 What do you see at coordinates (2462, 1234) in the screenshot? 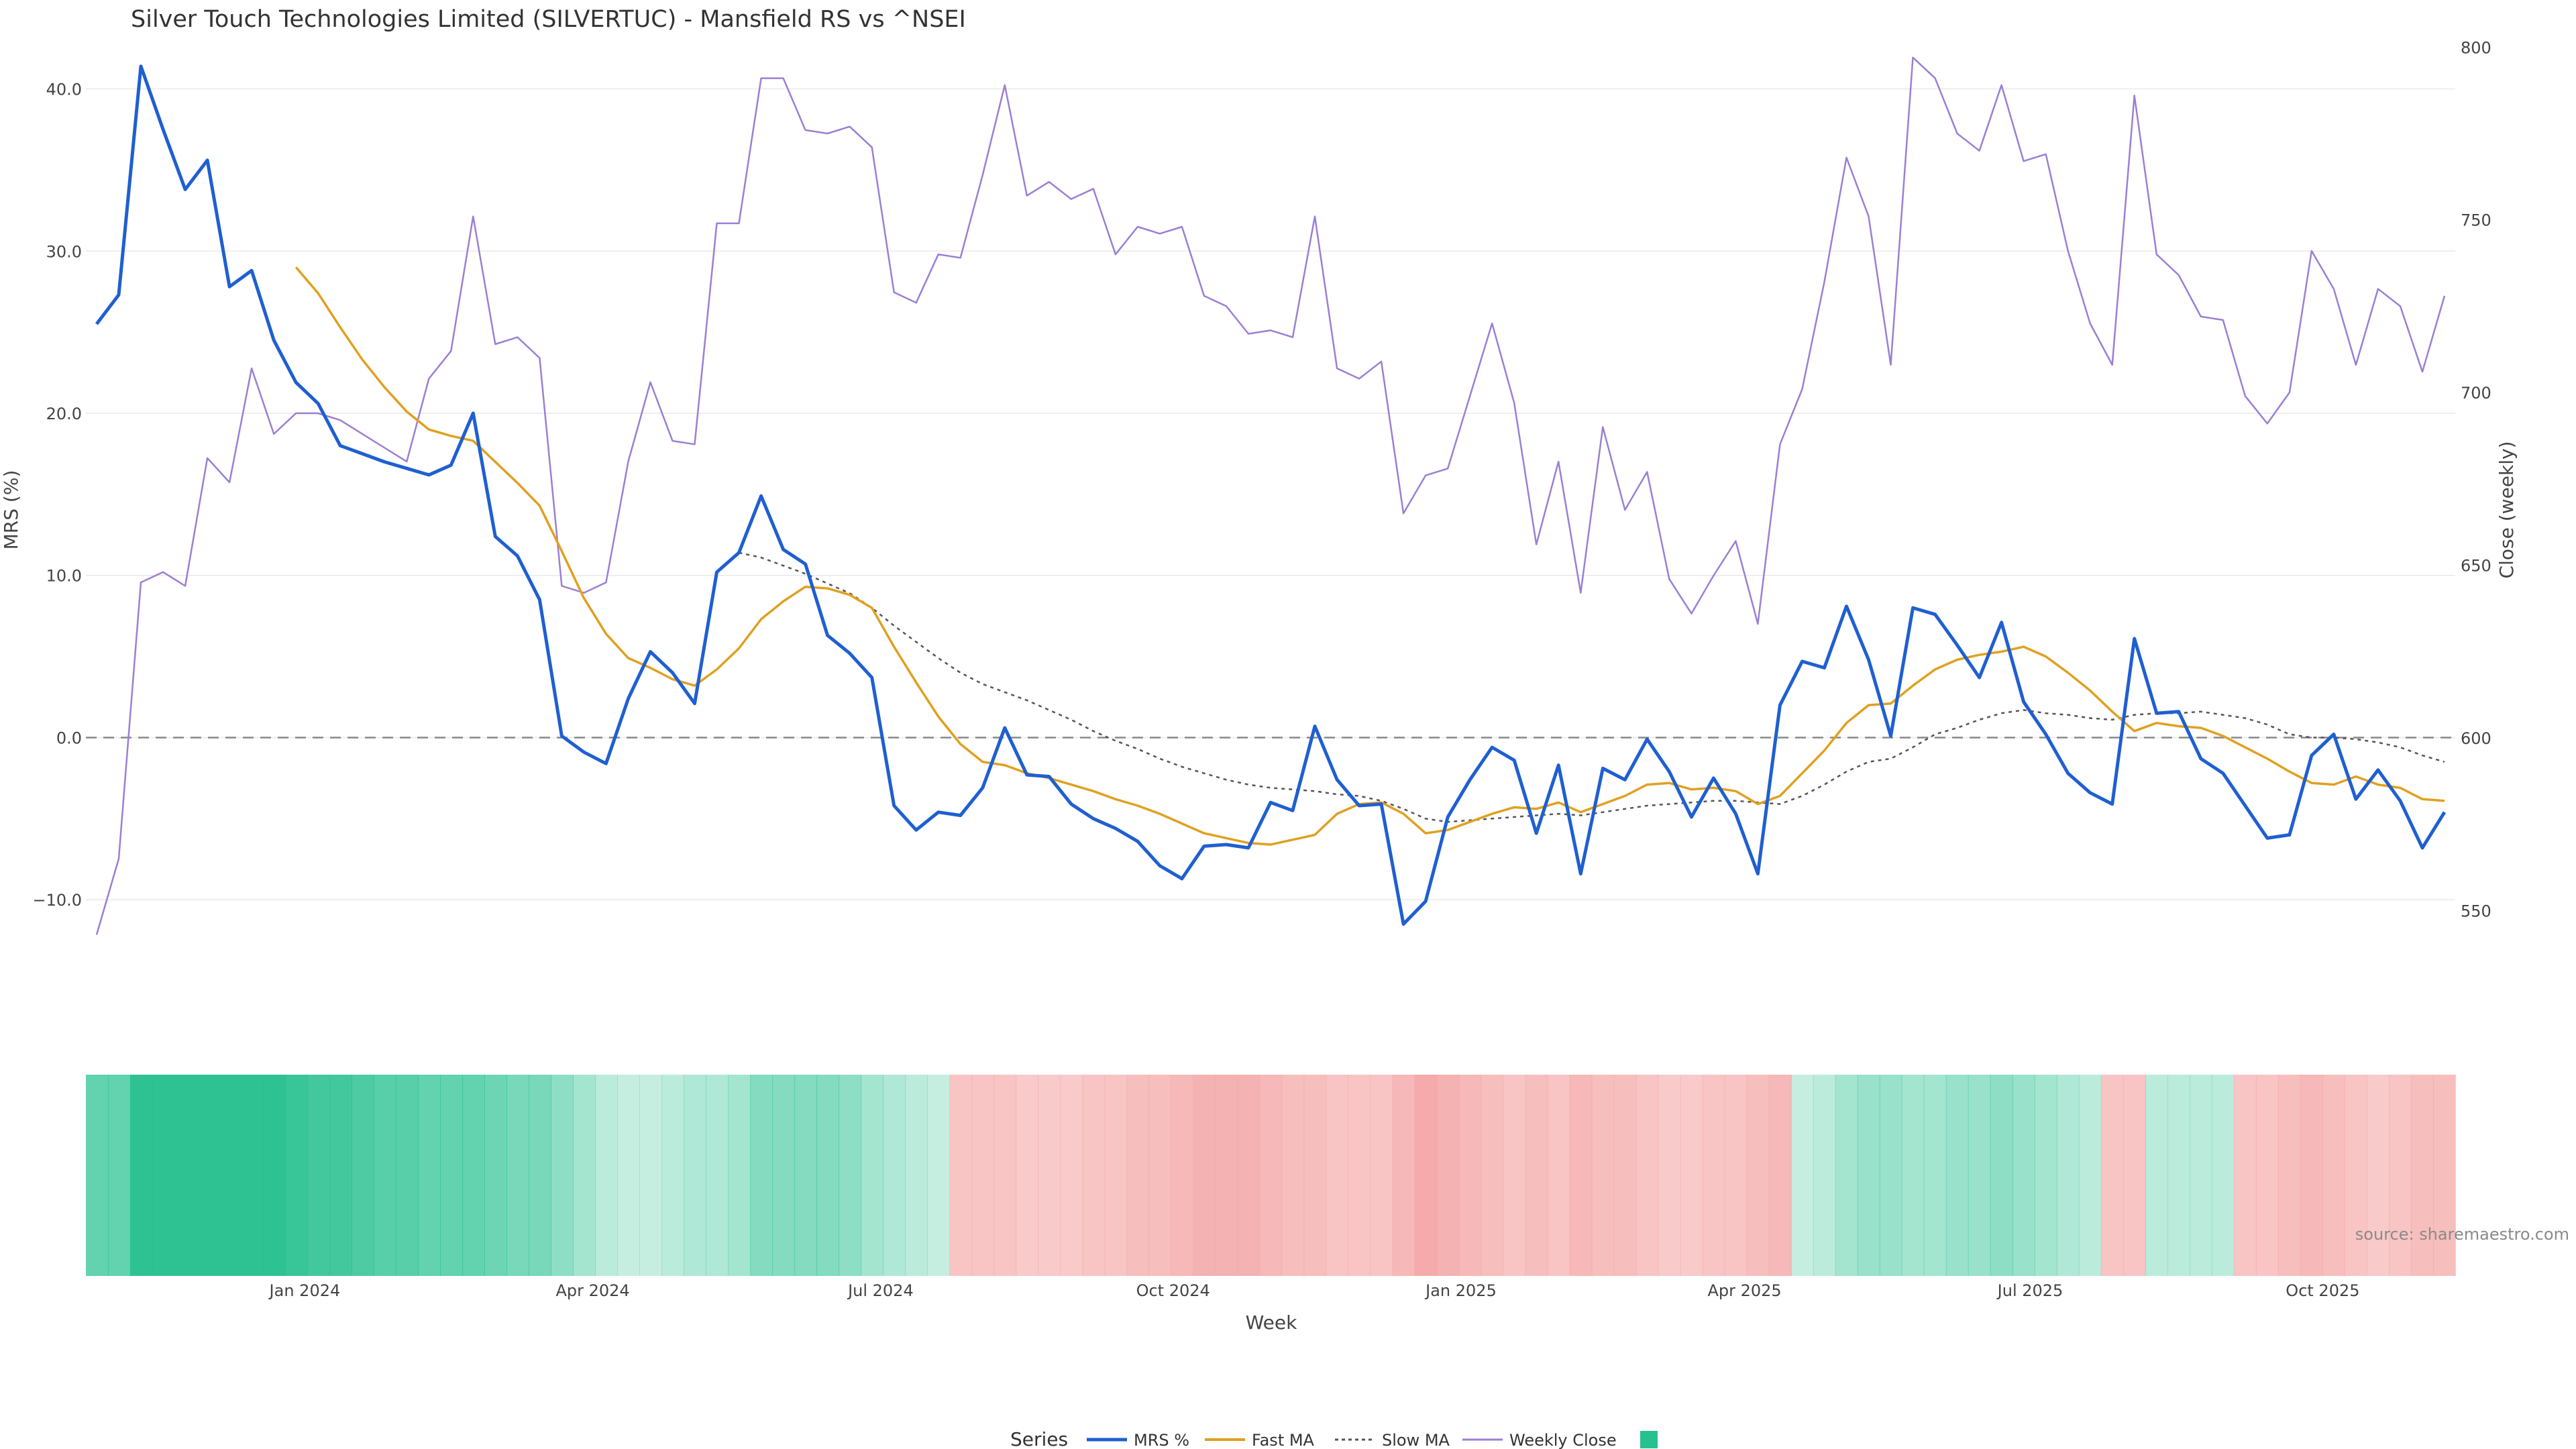
I see `source-note: source: sharemaestro.com` at bounding box center [2462, 1234].